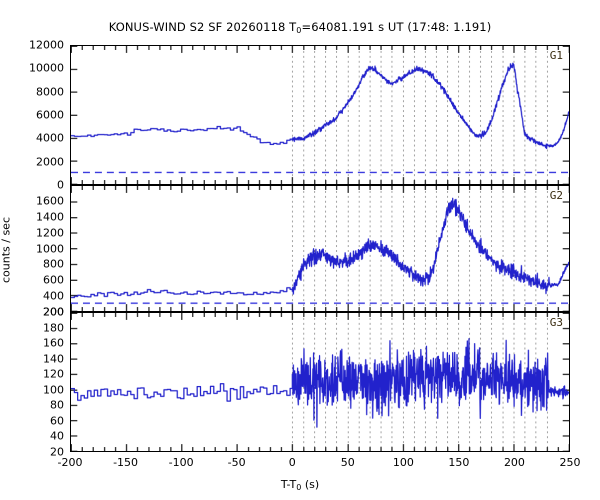 The width and height of the screenshot is (600, 500). I want to click on y-tick-label-g2-600: 600, so click(53, 280).